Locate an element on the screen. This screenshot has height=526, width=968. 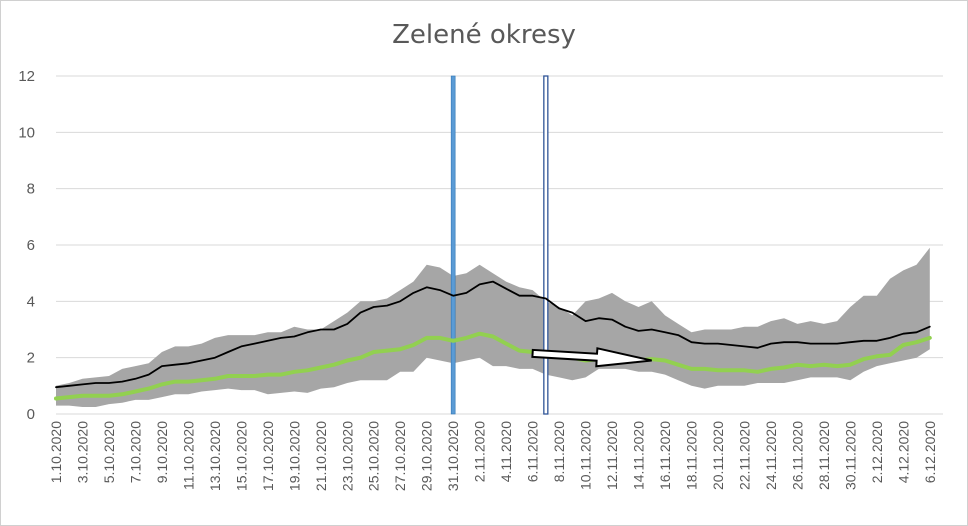
x-tick-label: 25.10.2020 is located at coordinates (374, 456).